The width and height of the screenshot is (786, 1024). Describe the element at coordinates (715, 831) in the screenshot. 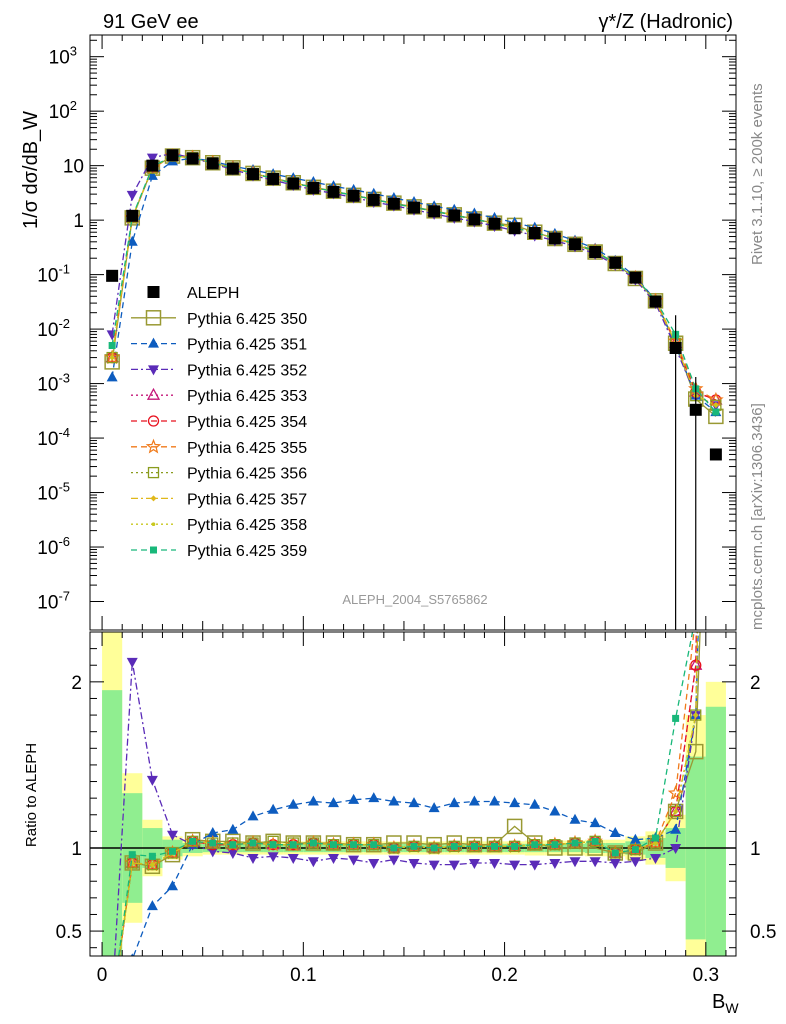

I see `uncertainty-band-inner` at that location.